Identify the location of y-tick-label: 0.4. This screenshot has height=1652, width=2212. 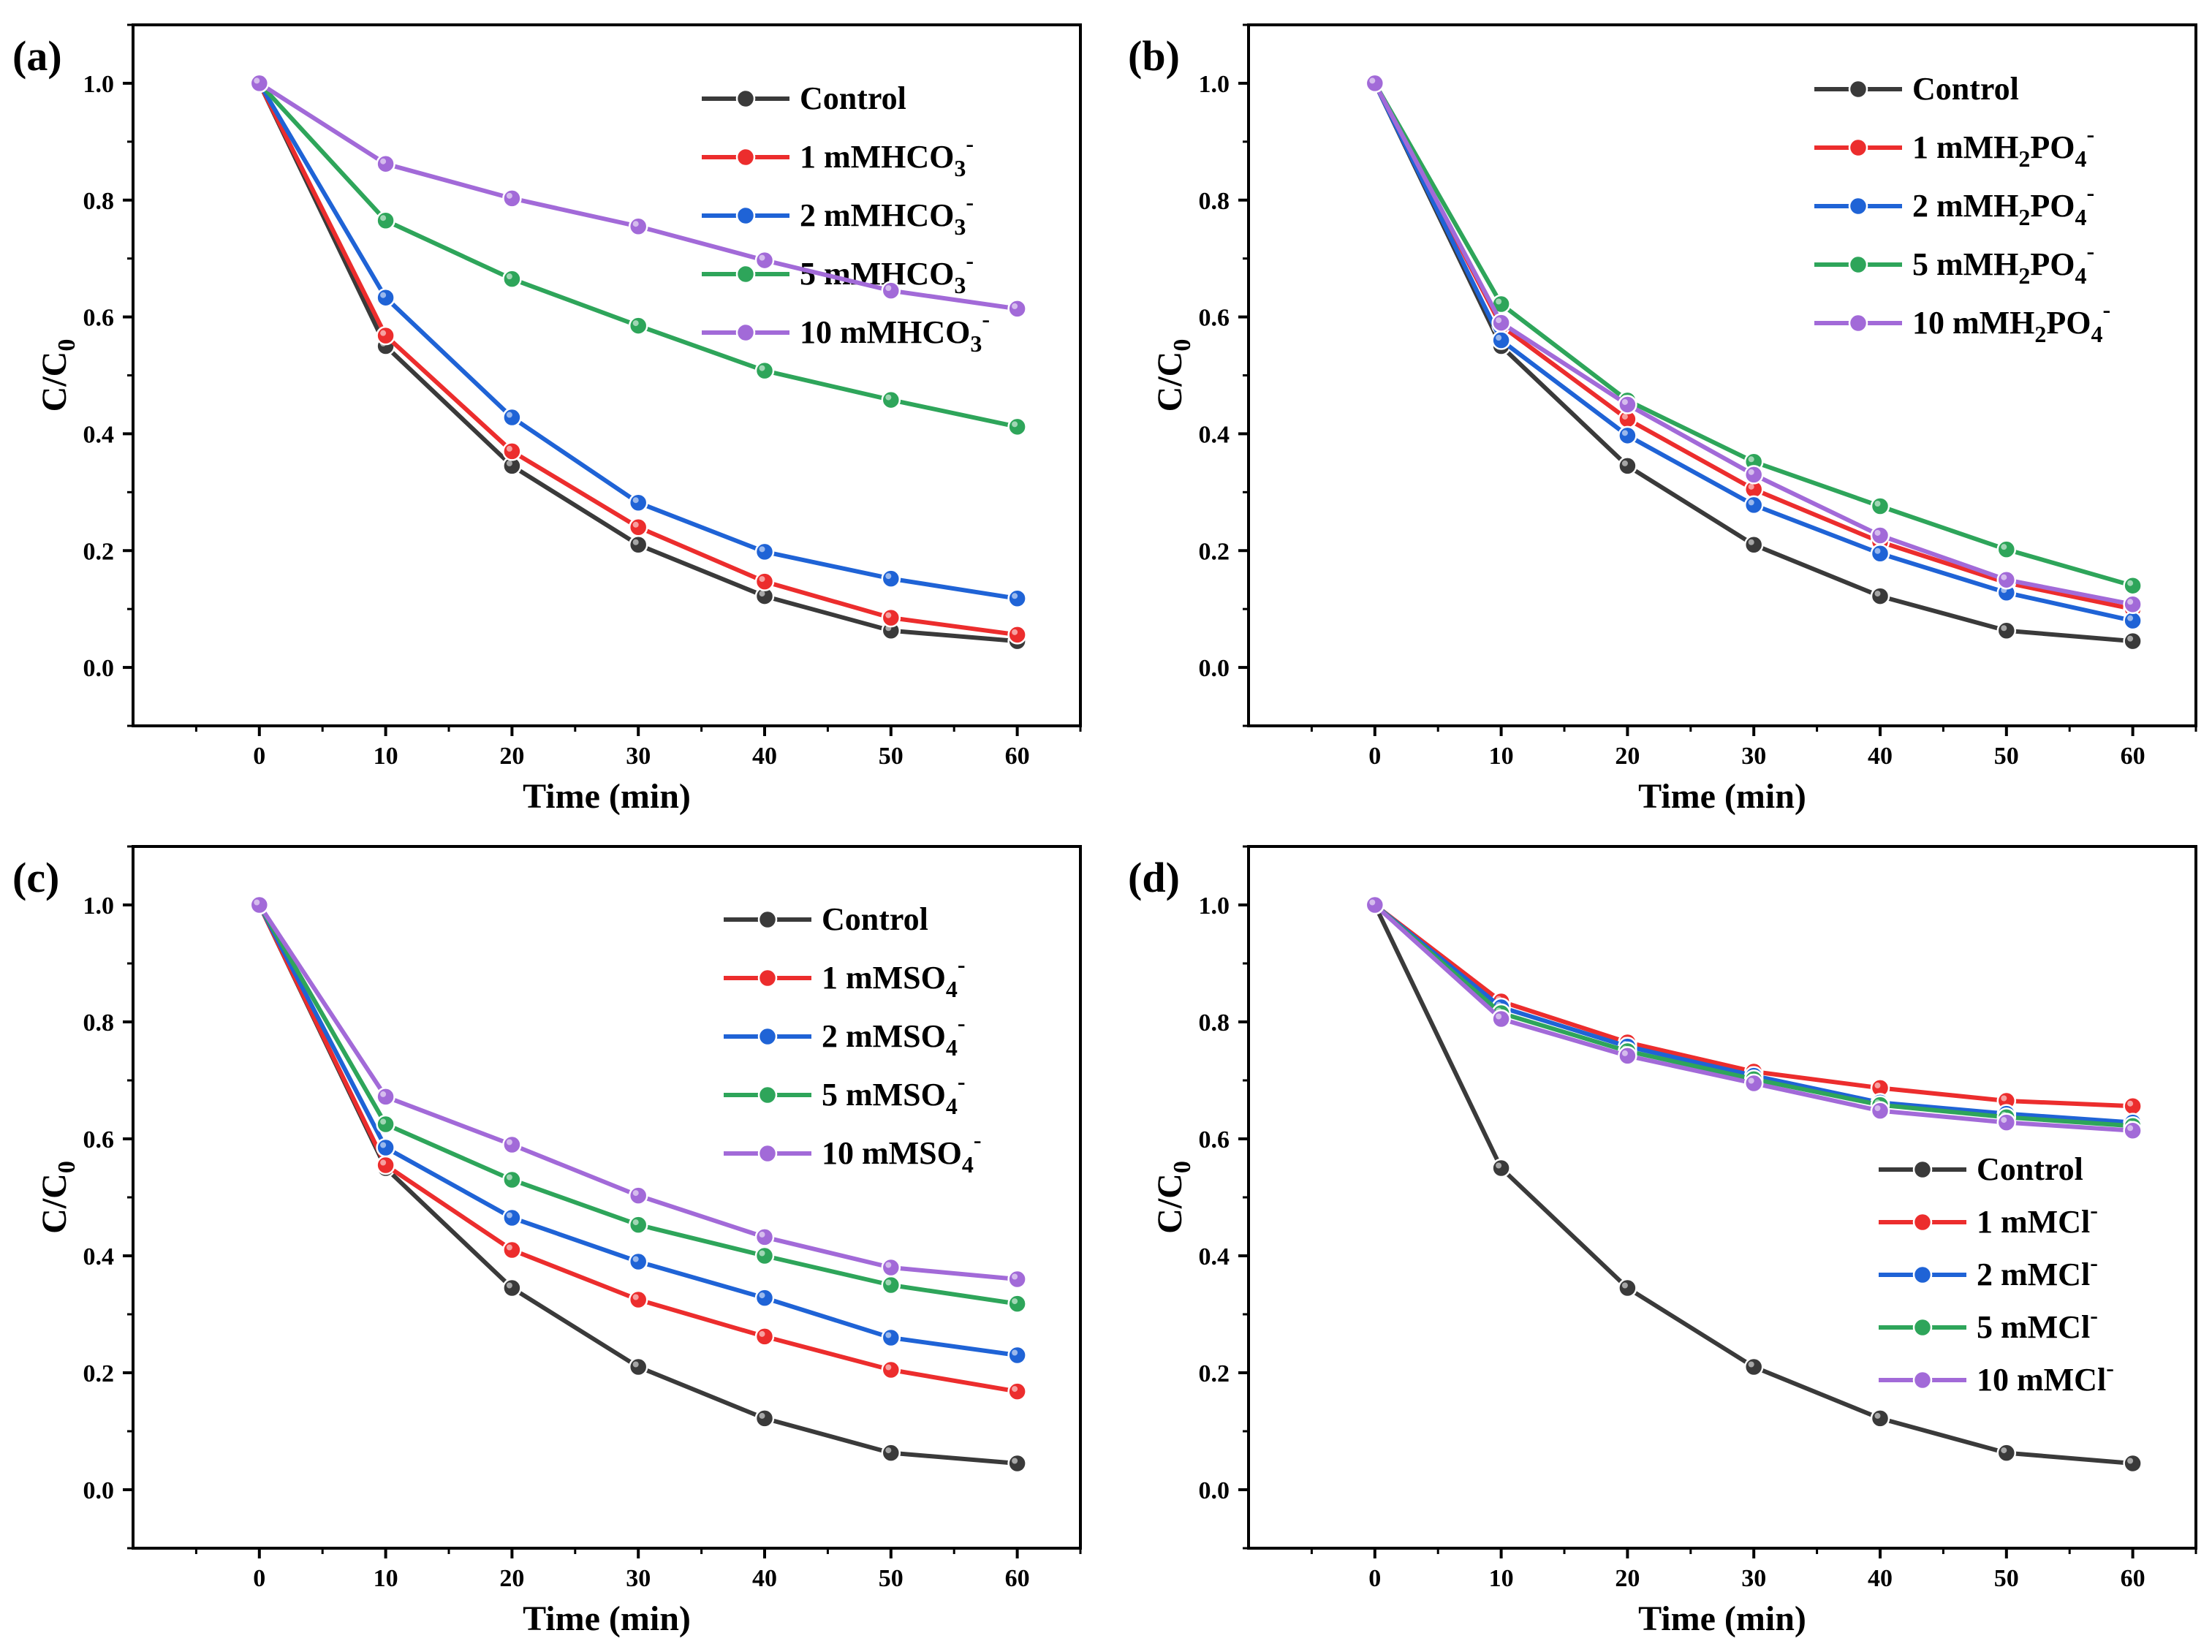
(99, 1256).